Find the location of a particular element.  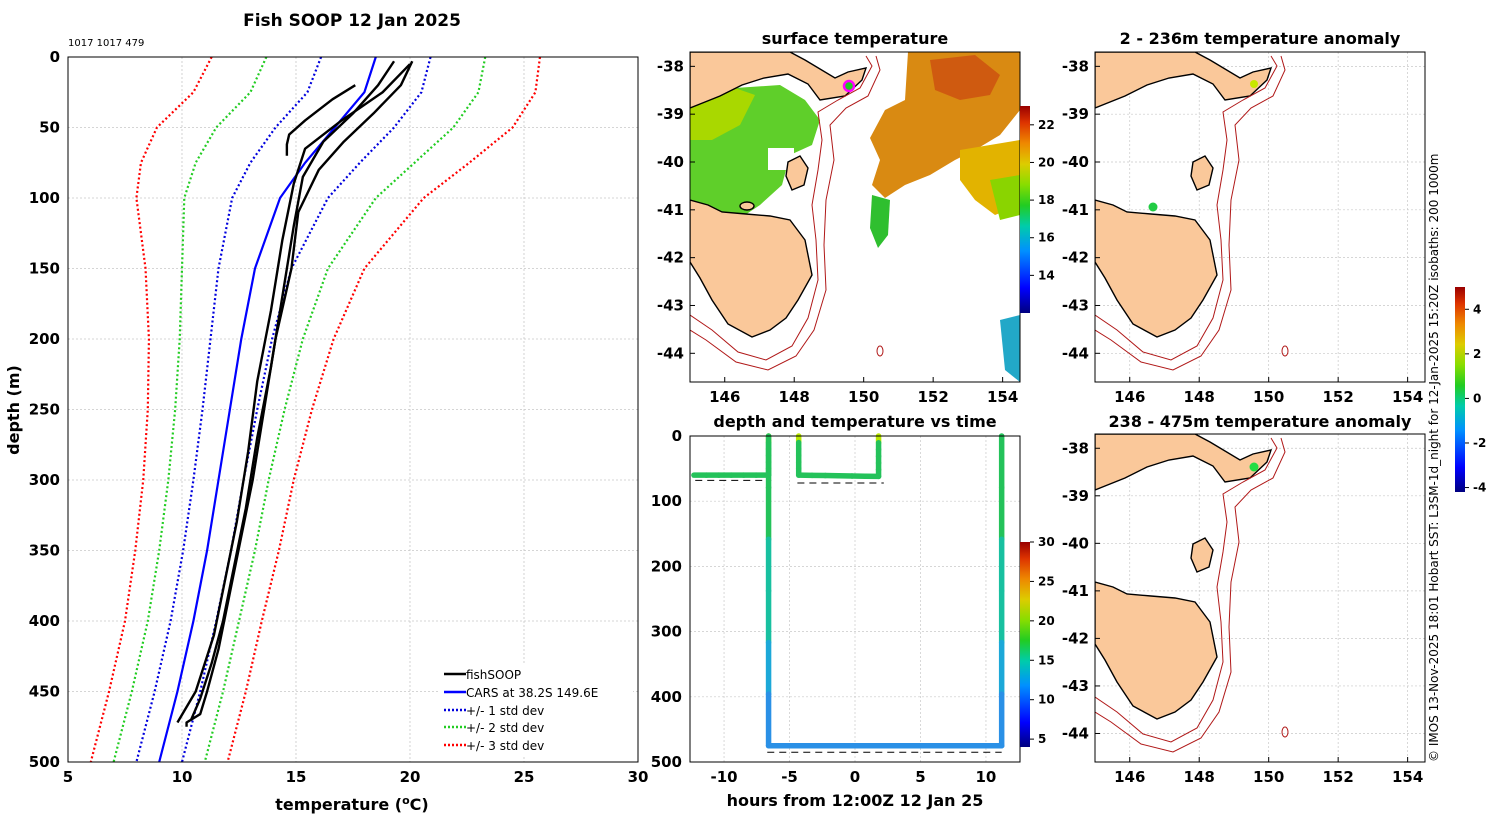

timeseries-y-tick-label: 400 is located at coordinates (666, 697).